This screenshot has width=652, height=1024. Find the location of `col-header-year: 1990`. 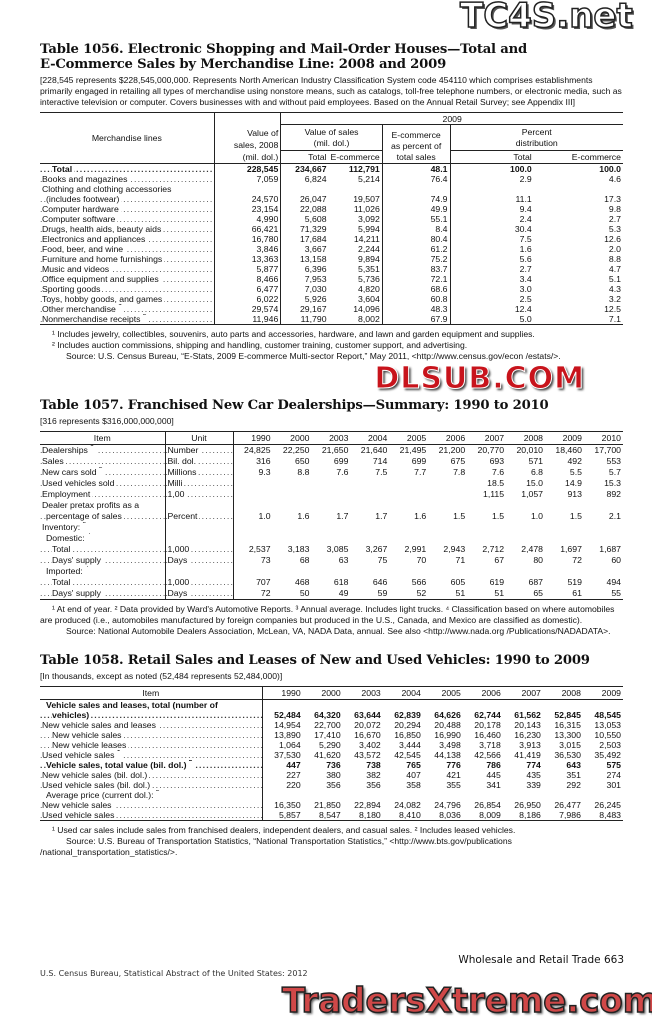

col-header-year: 1990 is located at coordinates (282, 693).